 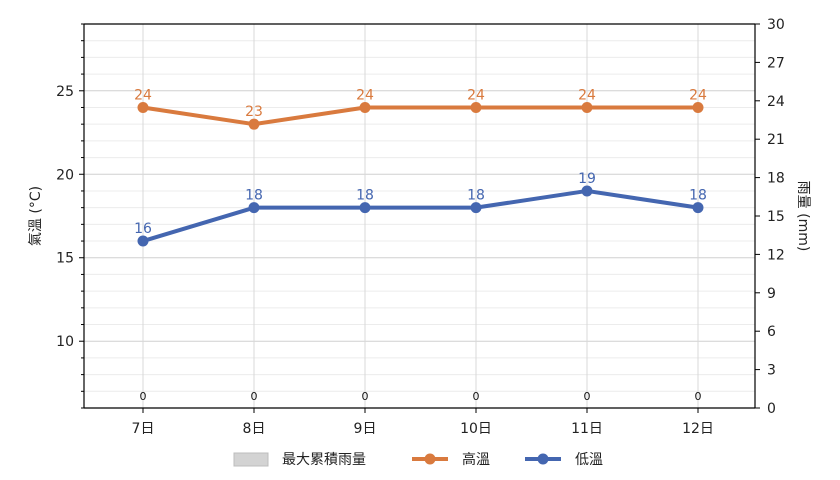 What do you see at coordinates (771, 409) in the screenshot?
I see `y-right-tick-label: 0` at bounding box center [771, 409].